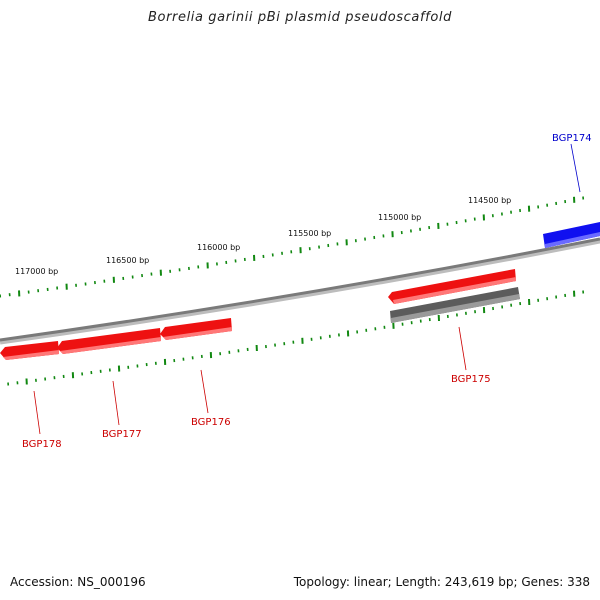  Describe the element at coordinates (454, 290) in the screenshot. I see `gene-bgp175-shade` at that location.